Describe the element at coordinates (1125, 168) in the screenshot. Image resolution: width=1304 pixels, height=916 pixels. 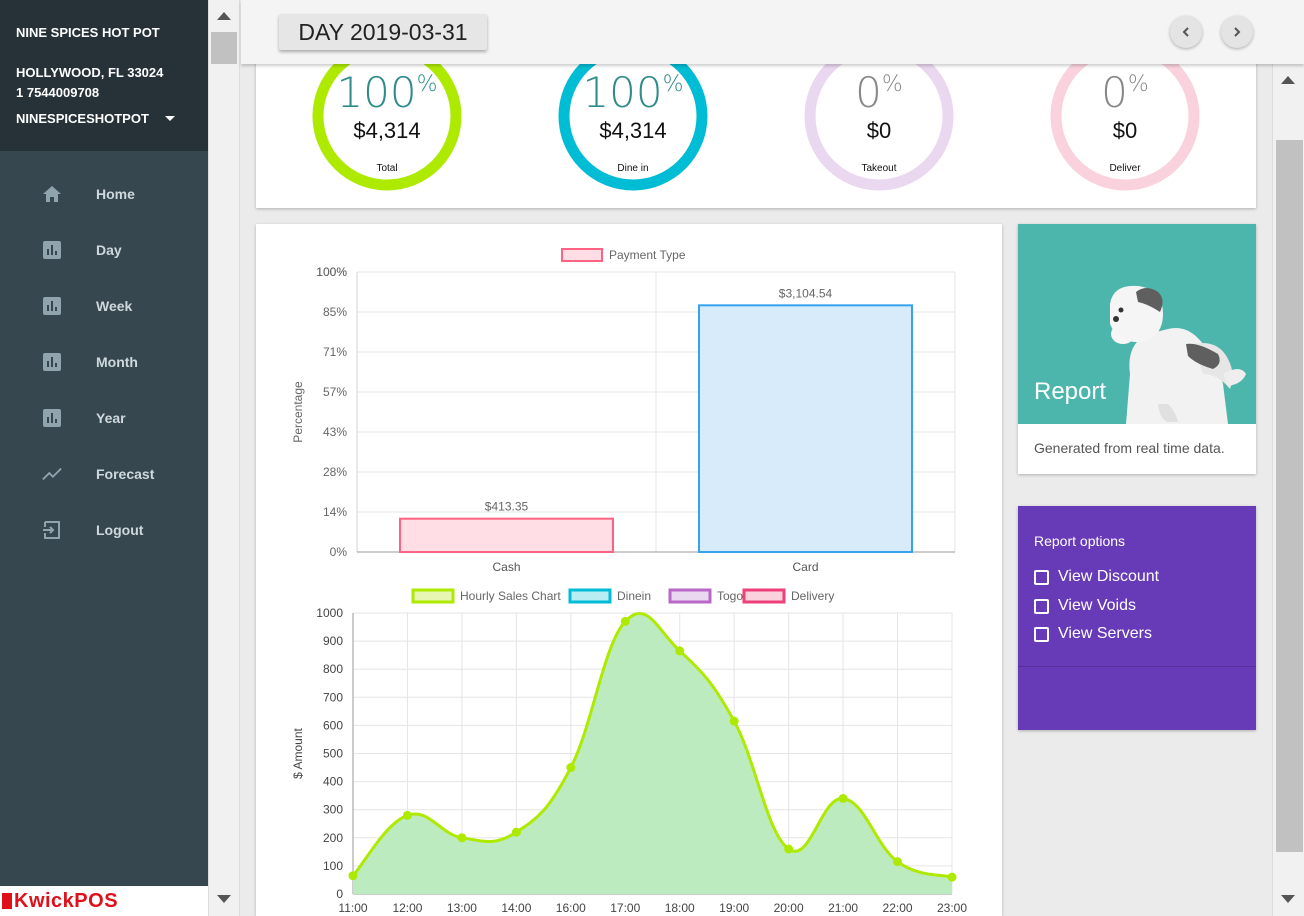
I see `summary-label: Deliver` at that location.